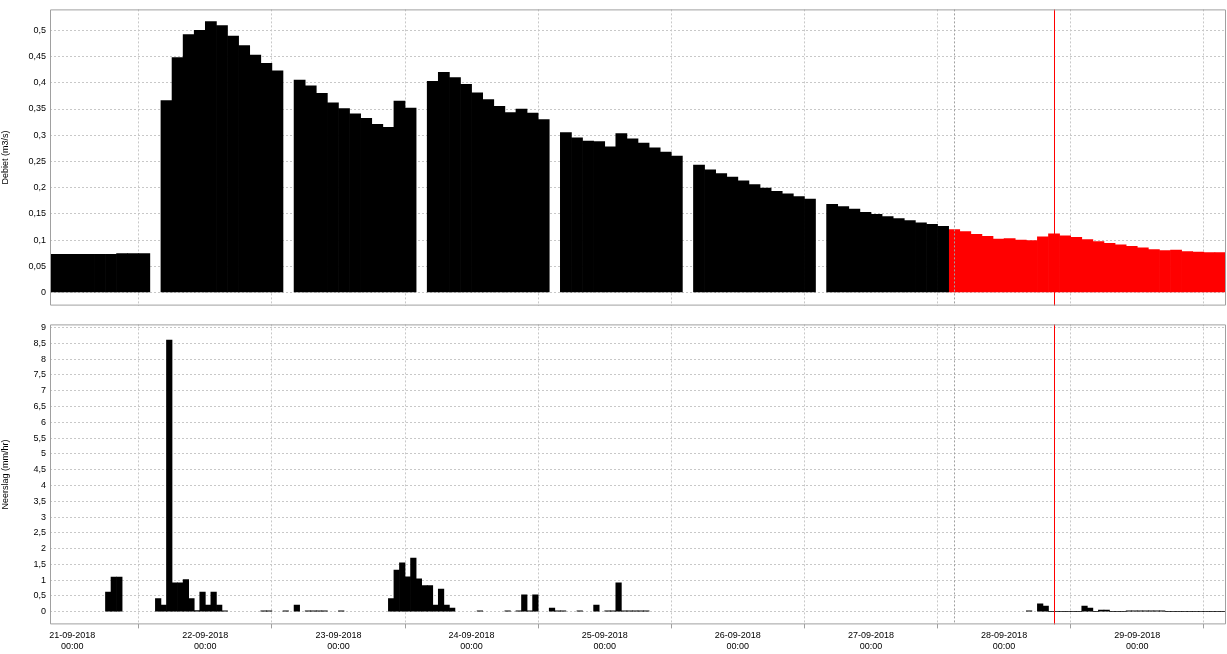 The height and width of the screenshot is (654, 1227). I want to click on y-tick-label: 6,5, so click(39, 405).